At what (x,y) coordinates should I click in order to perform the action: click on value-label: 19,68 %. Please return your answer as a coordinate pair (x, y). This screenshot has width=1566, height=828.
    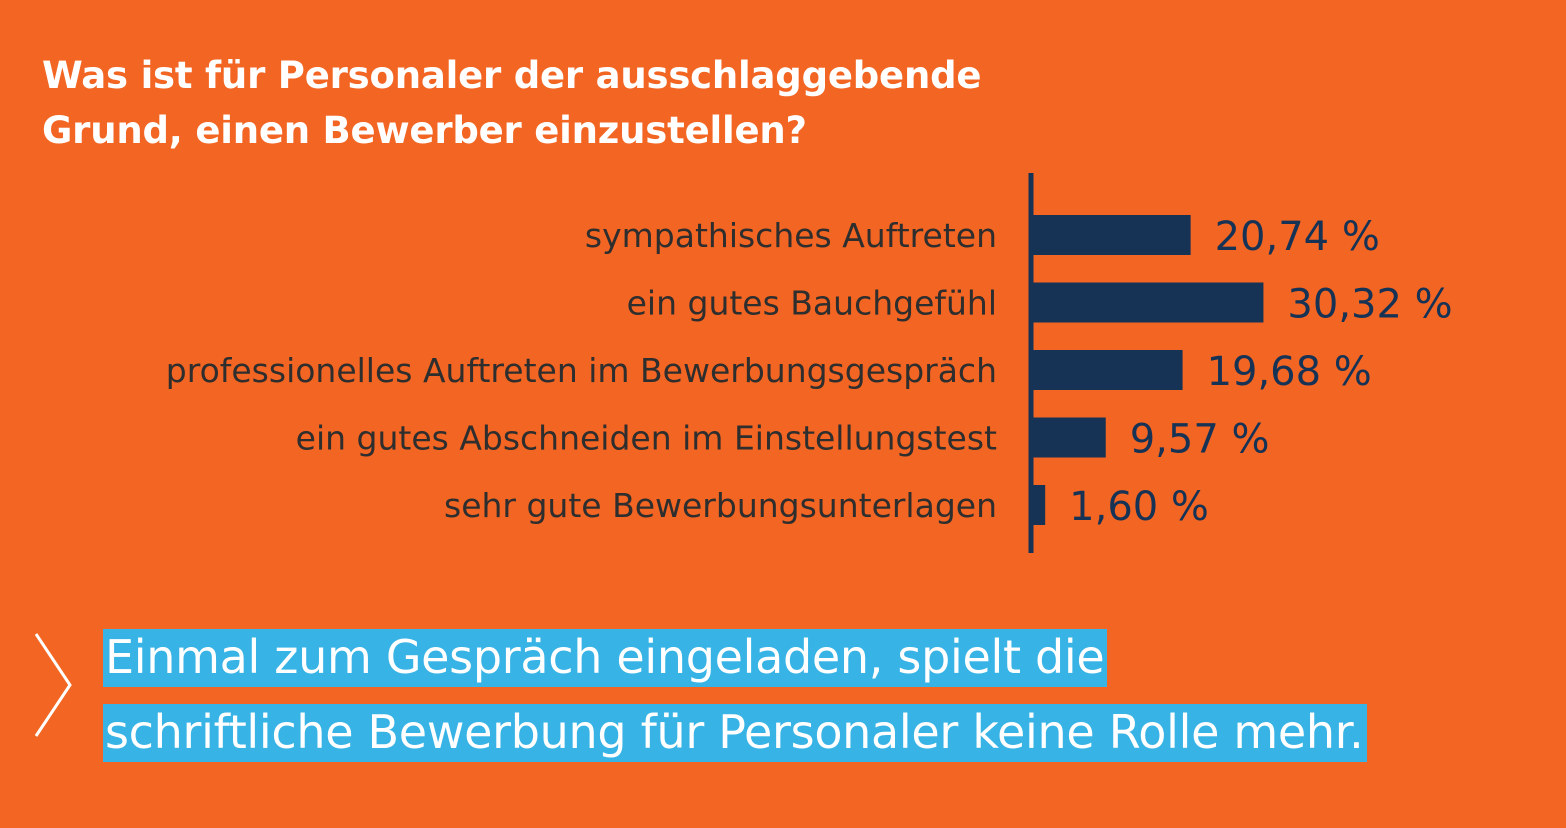
    Looking at the image, I should click on (1289, 372).